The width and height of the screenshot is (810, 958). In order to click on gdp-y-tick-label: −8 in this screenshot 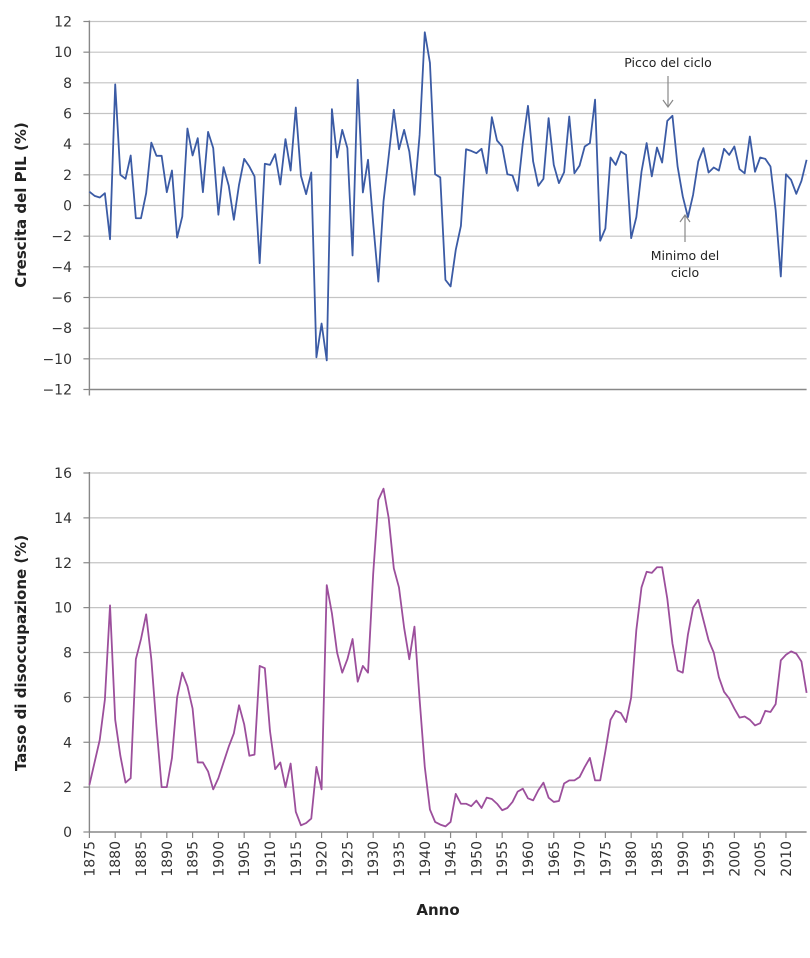, I will do `click(61, 329)`.